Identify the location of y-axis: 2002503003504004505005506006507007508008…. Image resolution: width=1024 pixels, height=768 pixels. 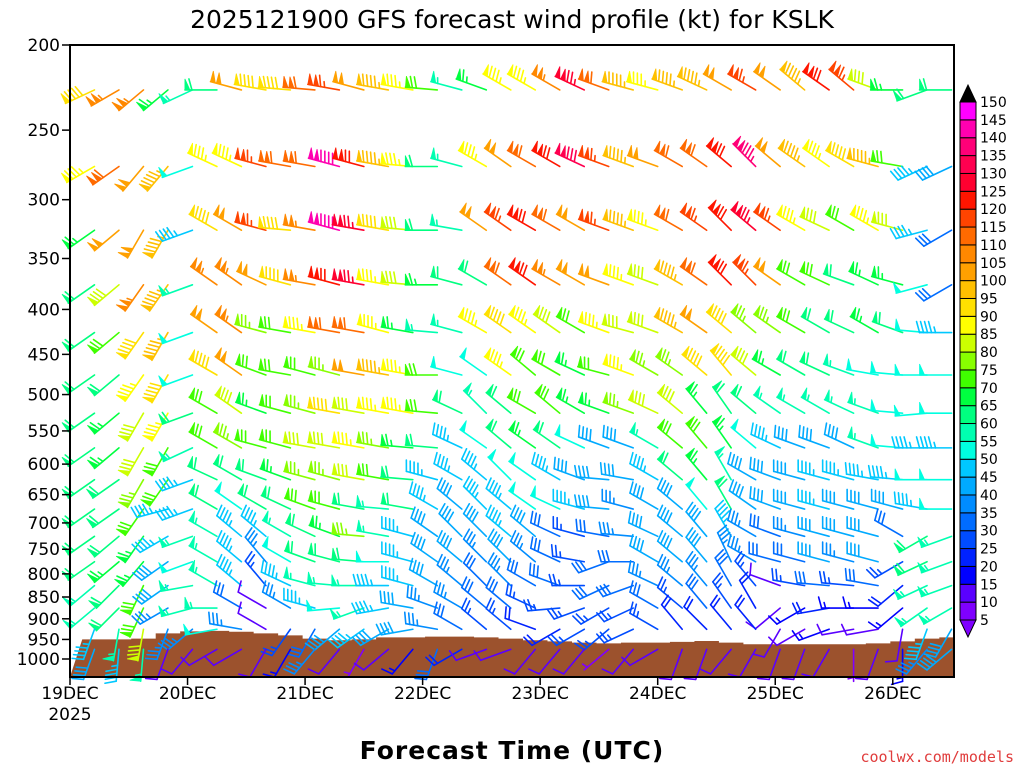
(43, 353).